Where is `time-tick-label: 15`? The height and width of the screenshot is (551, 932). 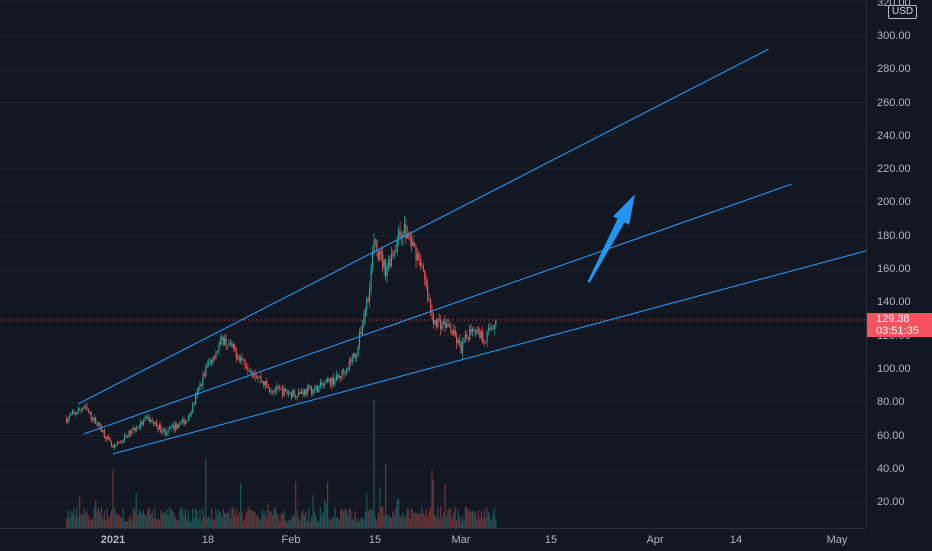
time-tick-label: 15 is located at coordinates (551, 540).